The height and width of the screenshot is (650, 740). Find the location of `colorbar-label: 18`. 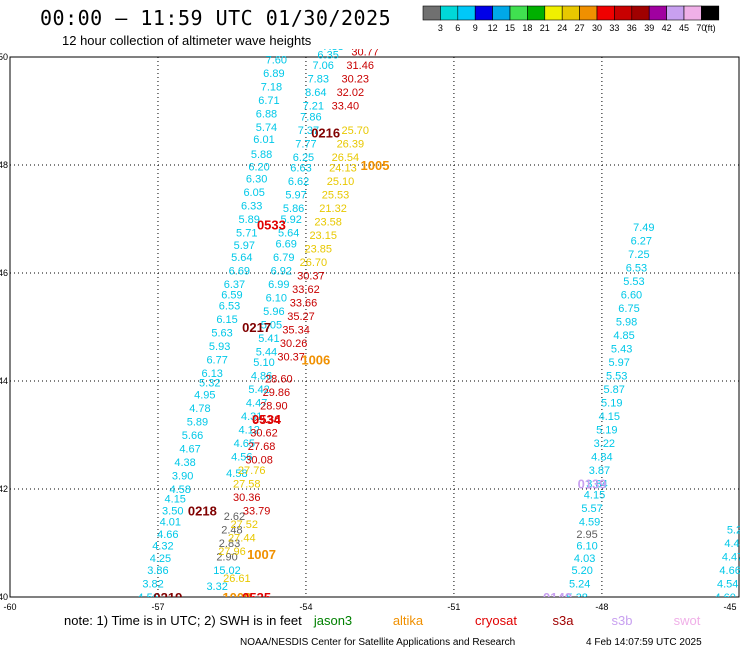

colorbar-label: 18 is located at coordinates (527, 28).